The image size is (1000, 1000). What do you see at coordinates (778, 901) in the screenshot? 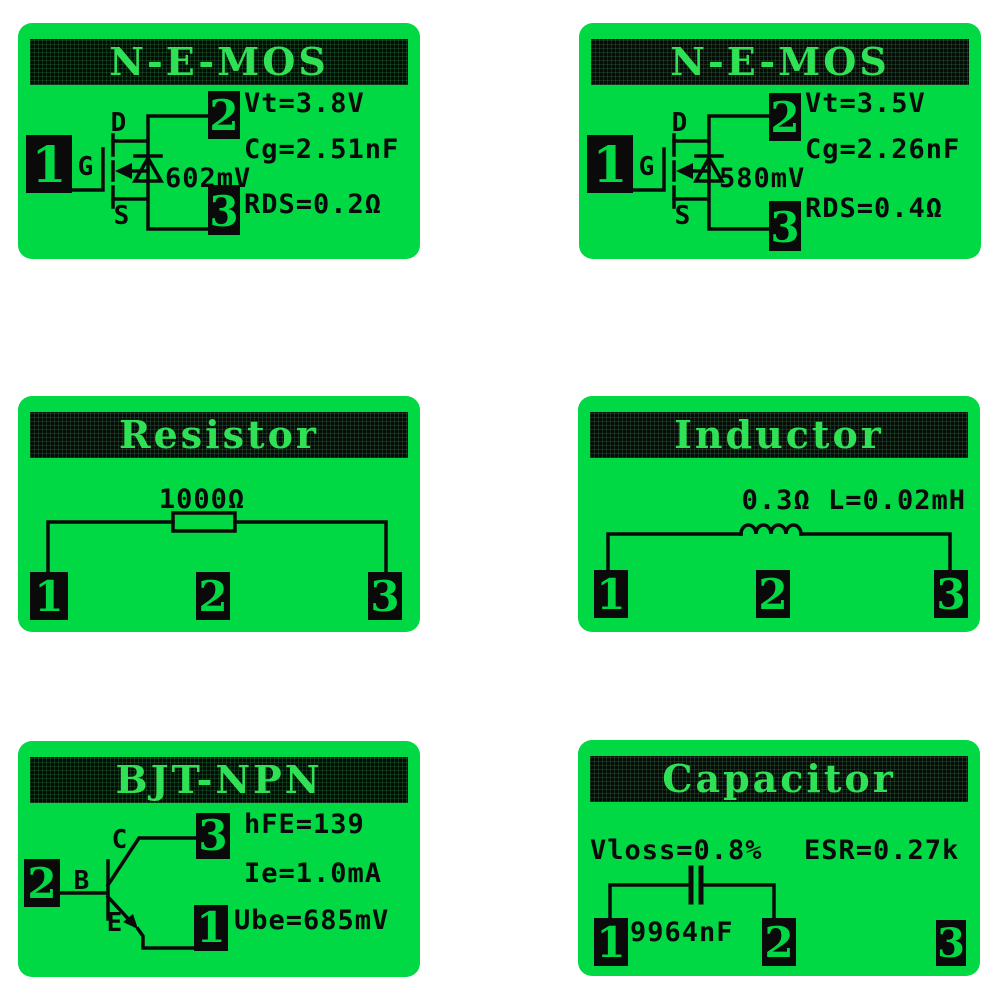
I see `capacitor-schematic: Vloss=0.8% ESR=0.27k 1 9964nF 2 3` at bounding box center [778, 901].